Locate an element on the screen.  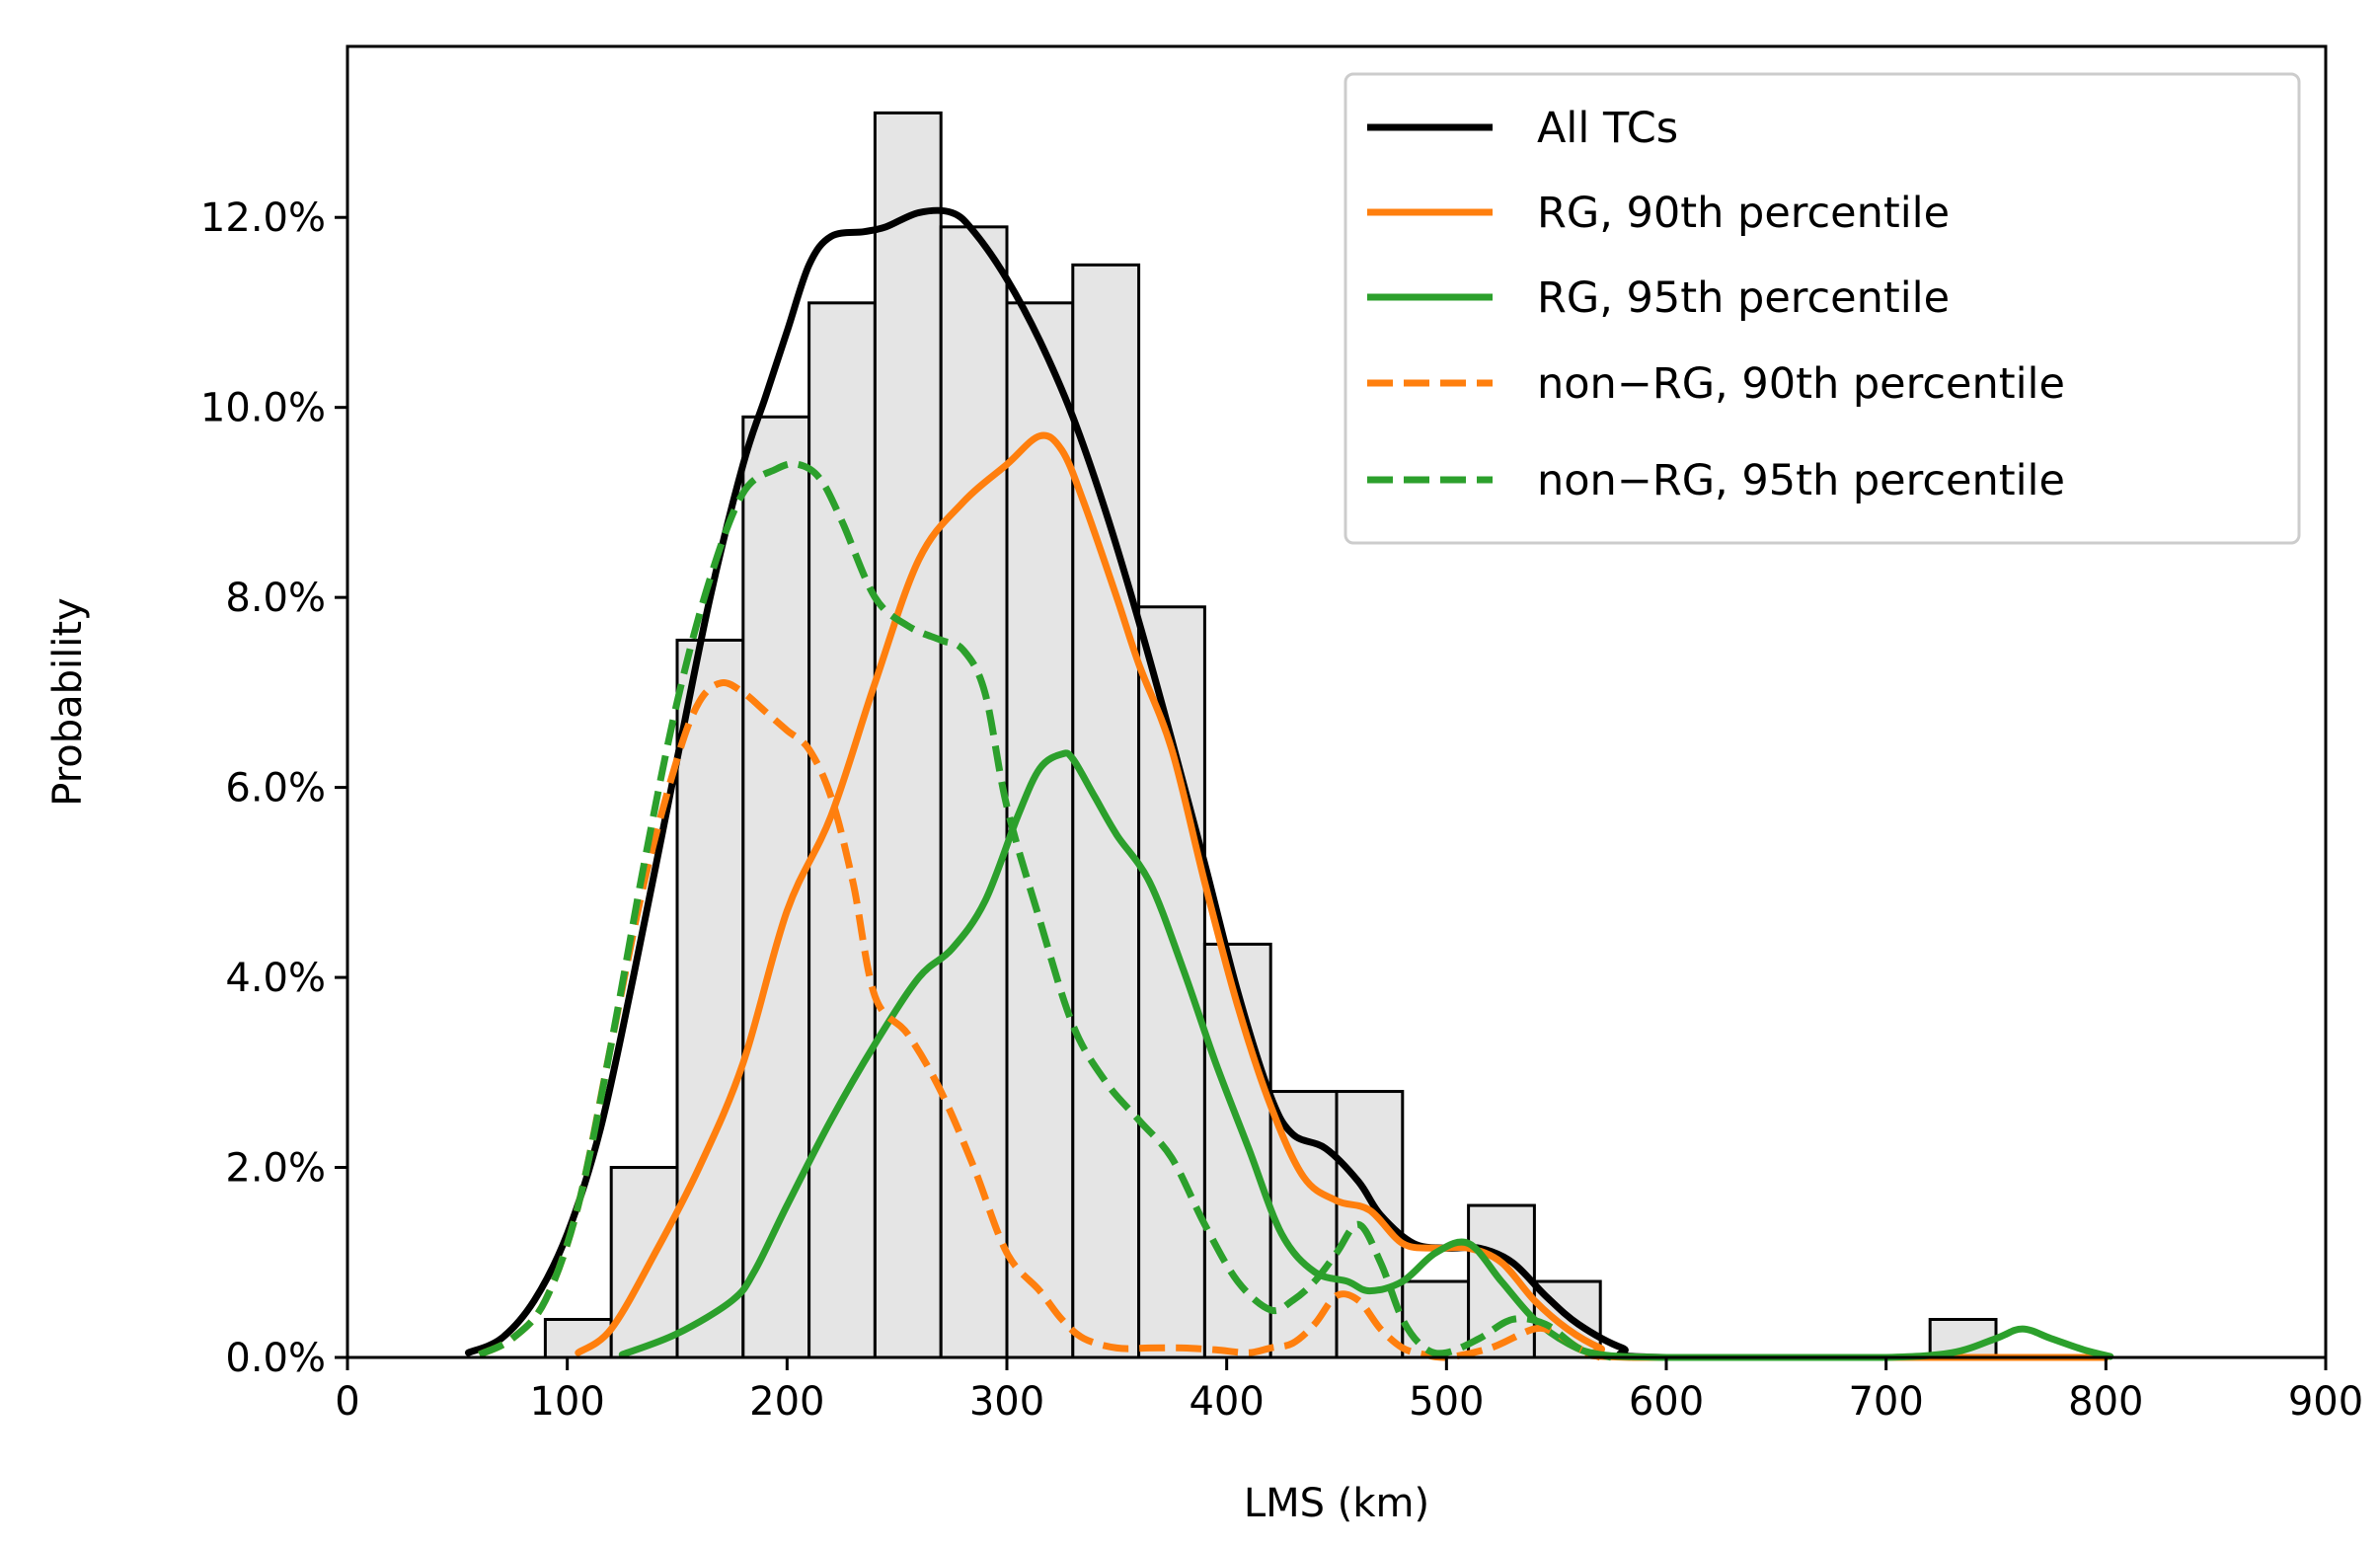
y-tick-label: 0.0% is located at coordinates (275, 1358).